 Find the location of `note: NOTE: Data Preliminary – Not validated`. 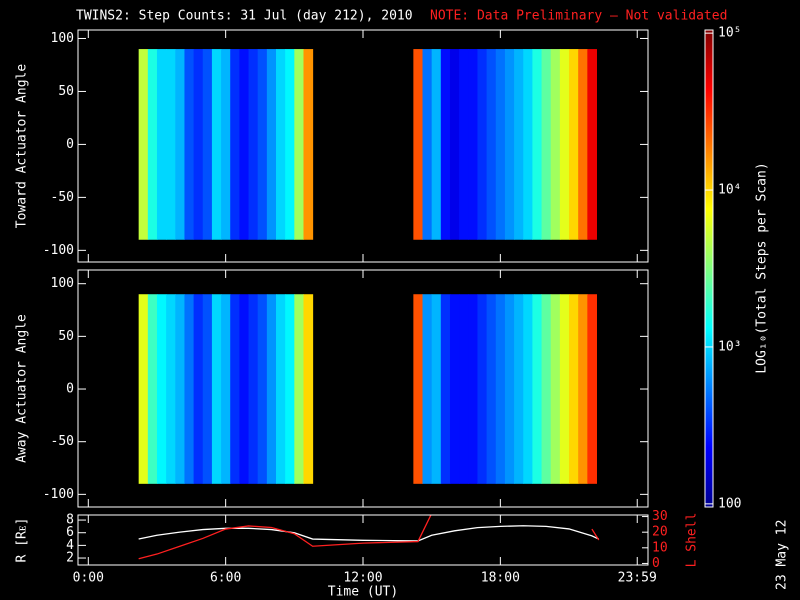

note: NOTE: Data Preliminary – Not validated is located at coordinates (578, 16).